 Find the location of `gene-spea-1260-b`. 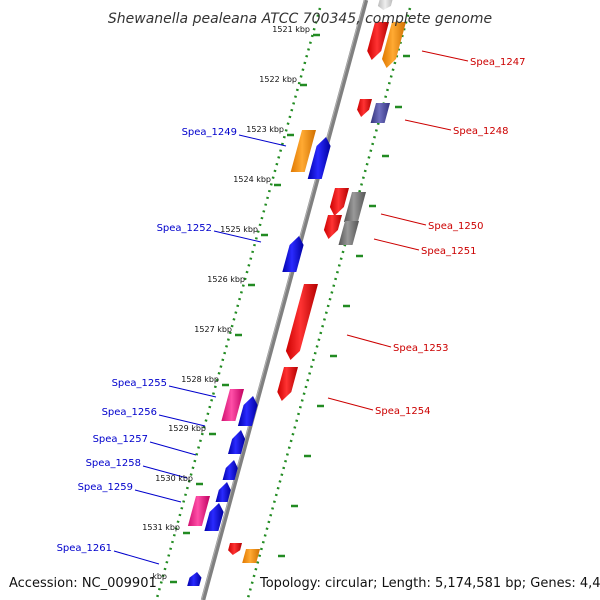

gene-spea-1260-b is located at coordinates (251, 556).